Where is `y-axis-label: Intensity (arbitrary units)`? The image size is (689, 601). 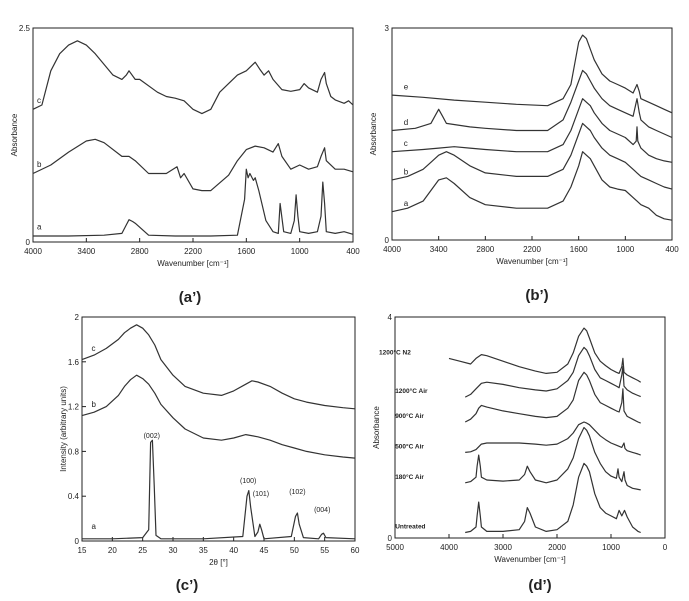 y-axis-label: Intensity (arbitrary units) is located at coordinates (63, 429).